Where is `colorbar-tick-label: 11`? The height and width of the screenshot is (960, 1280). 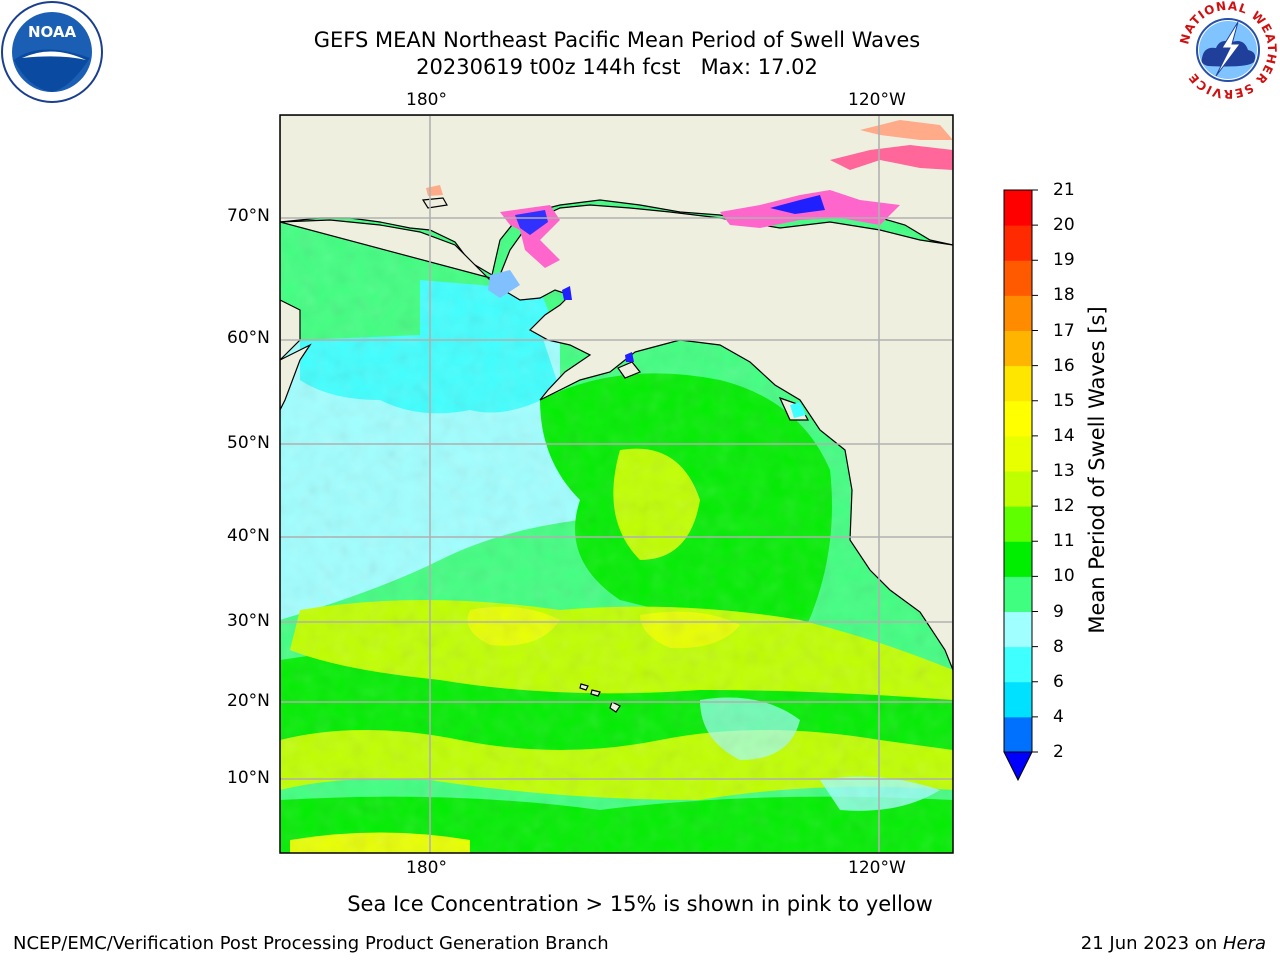
colorbar-tick-label: 11 is located at coordinates (1064, 541).